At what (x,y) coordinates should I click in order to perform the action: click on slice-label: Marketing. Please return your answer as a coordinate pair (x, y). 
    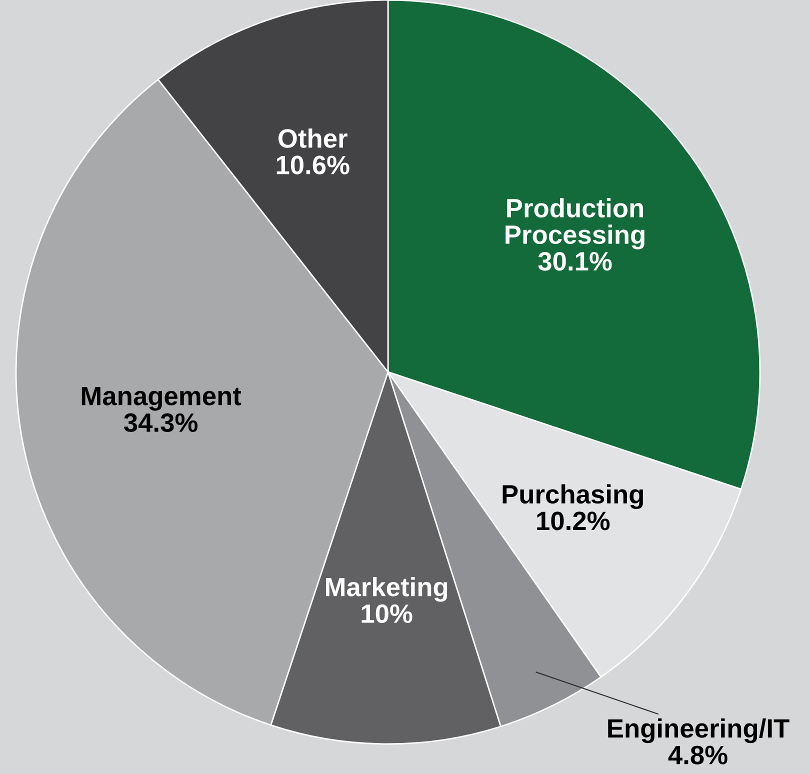
    Looking at the image, I should click on (387, 589).